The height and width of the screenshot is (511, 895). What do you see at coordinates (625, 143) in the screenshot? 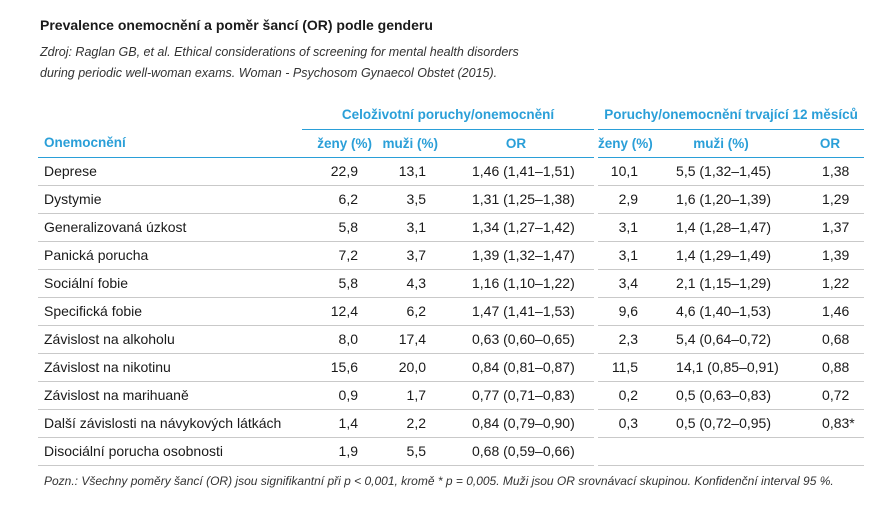
I see `col-header-women-12m: ženy (%)` at bounding box center [625, 143].